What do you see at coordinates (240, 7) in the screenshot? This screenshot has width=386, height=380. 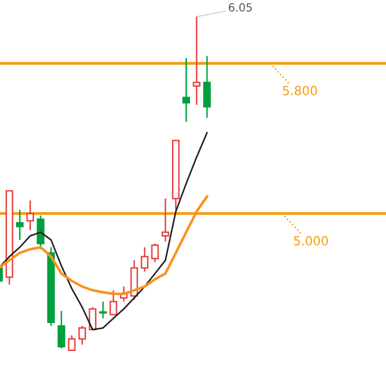 I see `text: 6.05` at bounding box center [240, 7].